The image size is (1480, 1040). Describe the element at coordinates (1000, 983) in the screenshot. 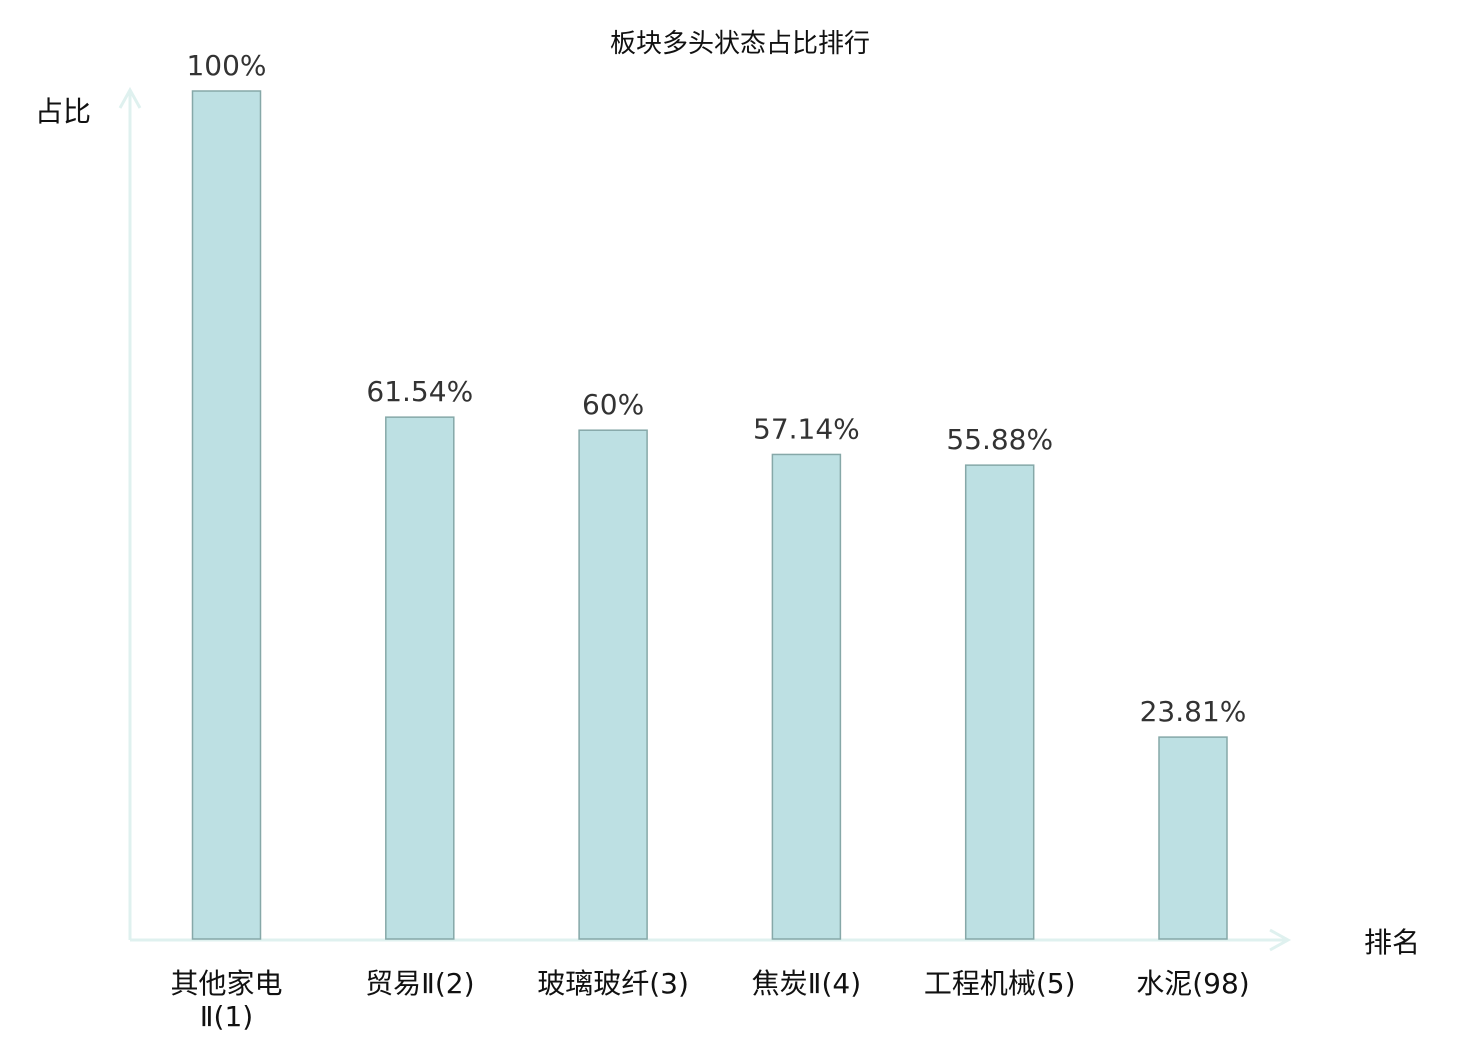

I see `x-tick-label: 工程机械(5)` at that location.